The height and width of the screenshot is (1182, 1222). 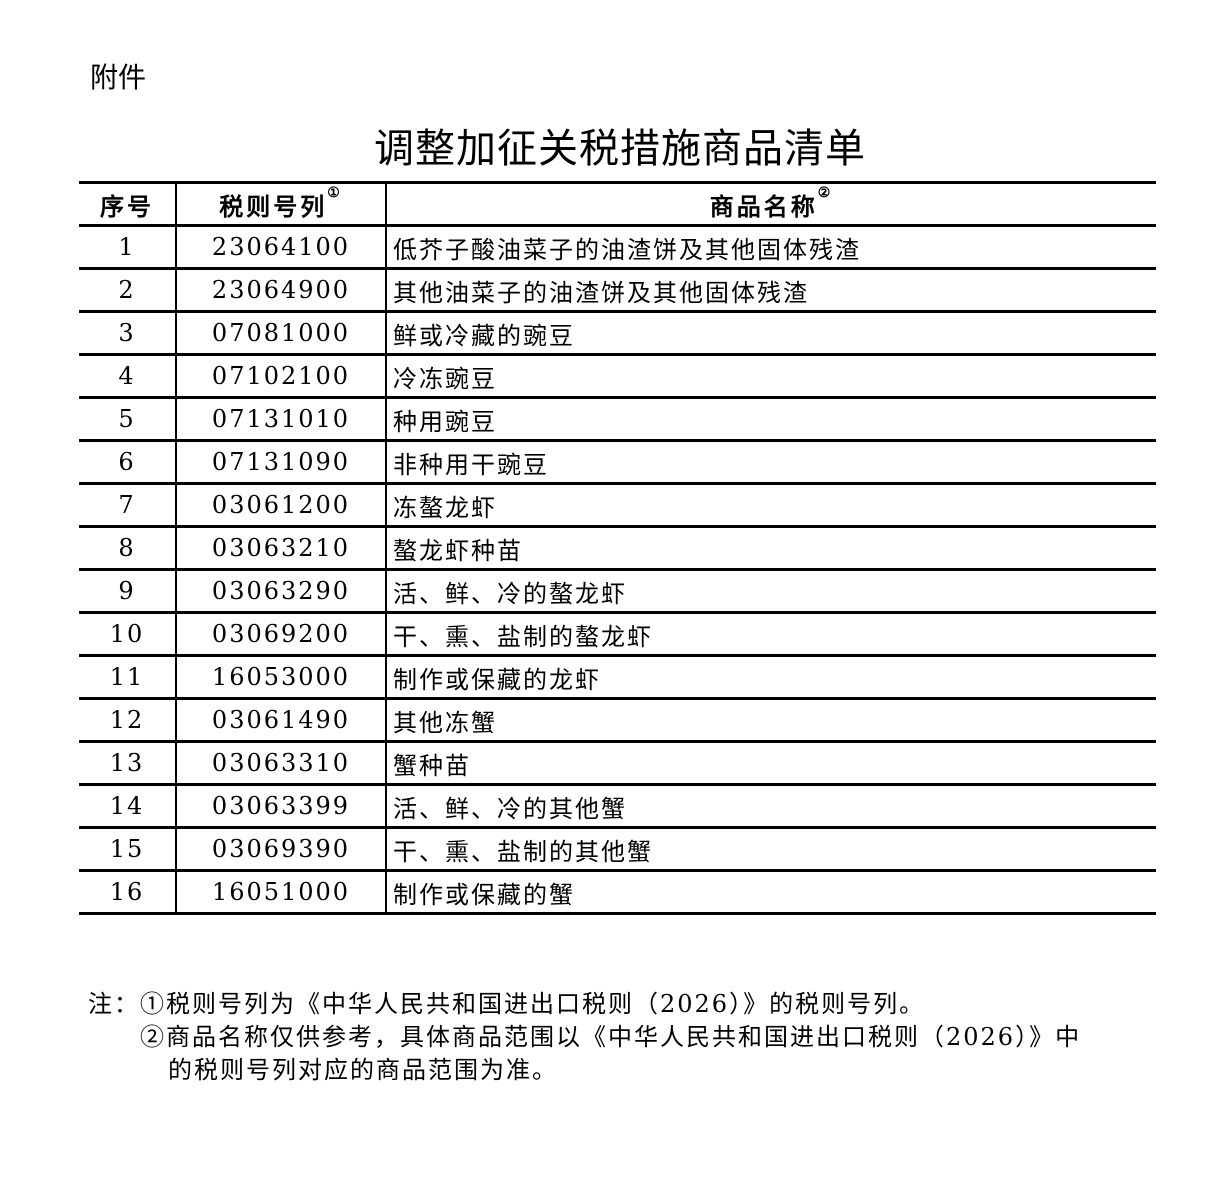 What do you see at coordinates (280, 333) in the screenshot?
I see `tariff-code-cell: 07081000` at bounding box center [280, 333].